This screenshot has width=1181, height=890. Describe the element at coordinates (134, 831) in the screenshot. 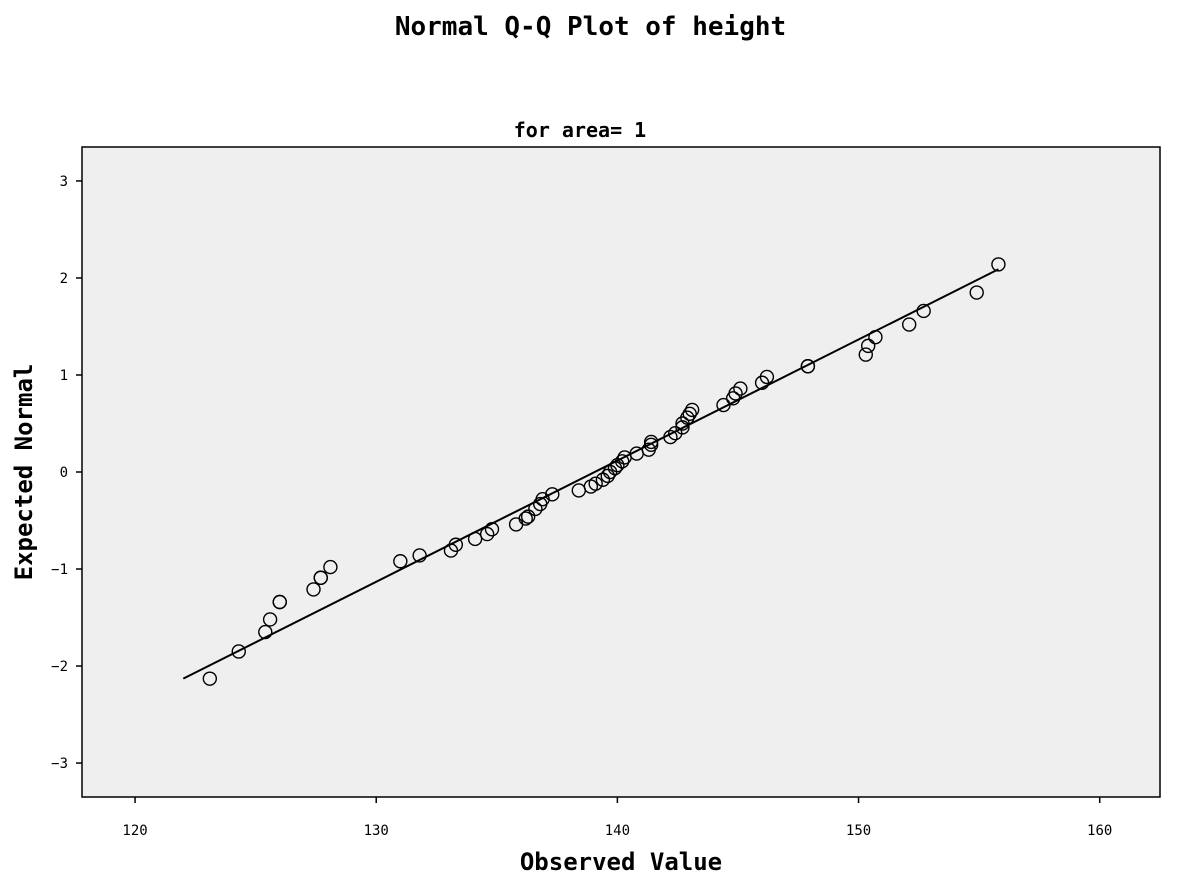

I see `x-tick-label: 120` at that location.